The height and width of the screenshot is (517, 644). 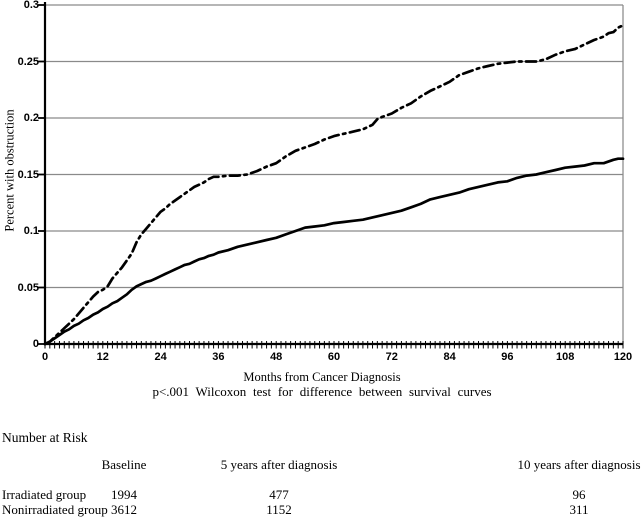 I want to click on x-tick-label: 120, so click(x=623, y=357).